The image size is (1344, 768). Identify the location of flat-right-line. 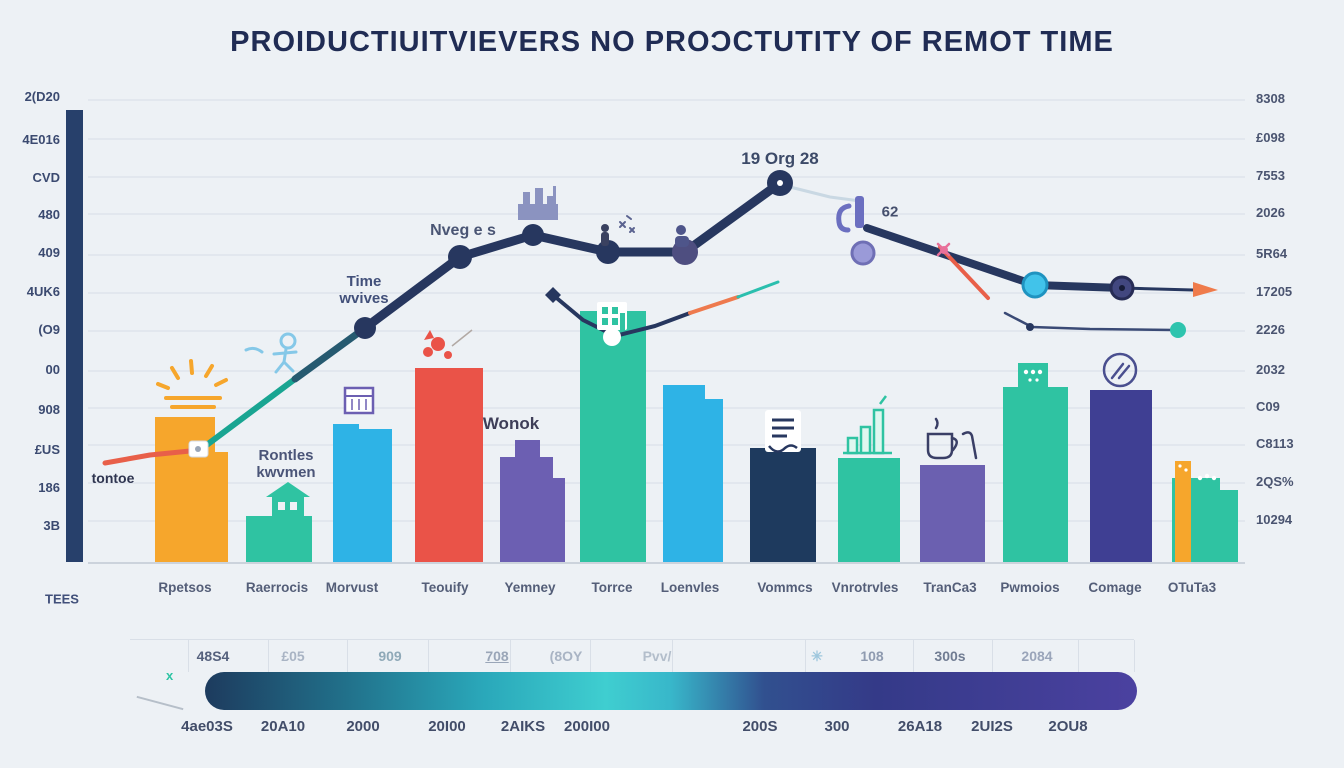
(1090, 321).